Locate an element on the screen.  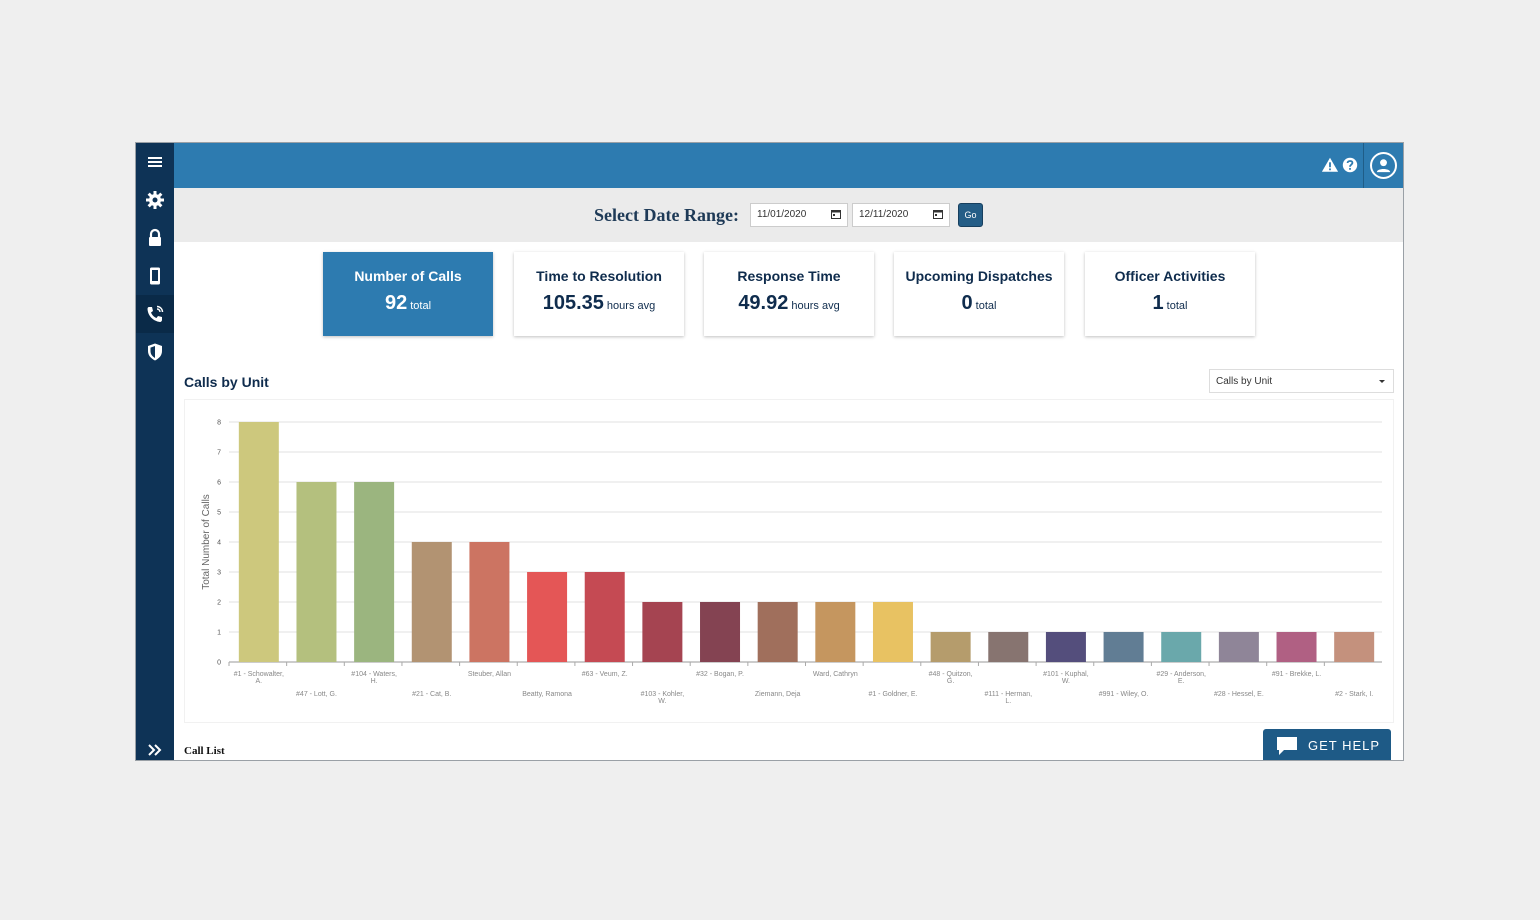
x-tick-label: Steuber, Allan is located at coordinates (489, 674).